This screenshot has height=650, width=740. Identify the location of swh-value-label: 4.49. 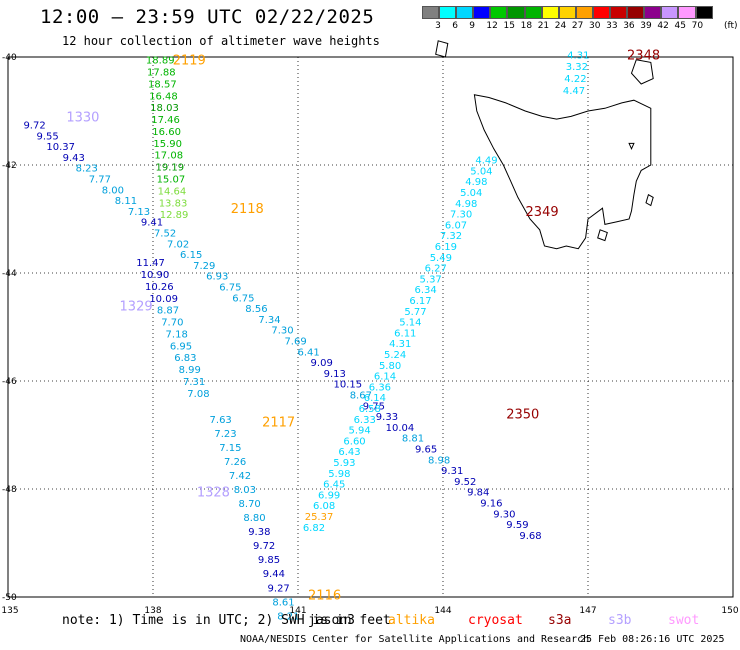
(486, 161).